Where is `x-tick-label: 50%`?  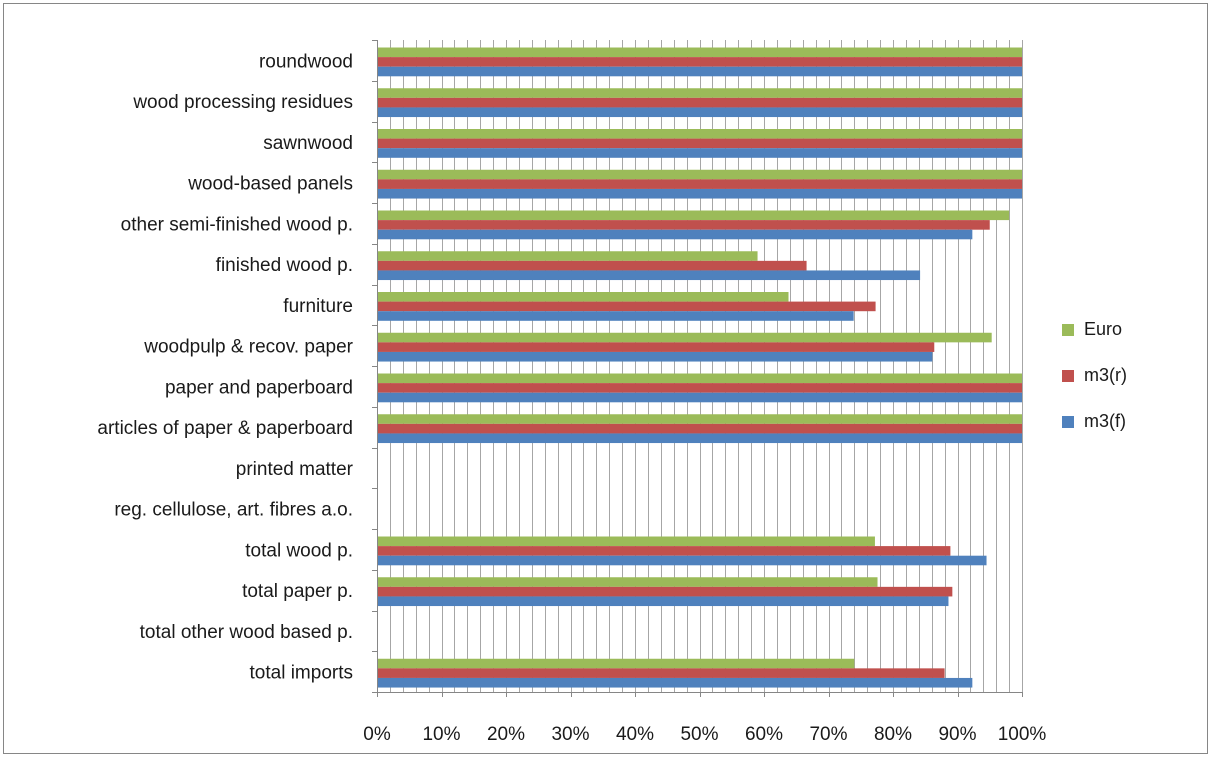 x-tick-label: 50% is located at coordinates (699, 734).